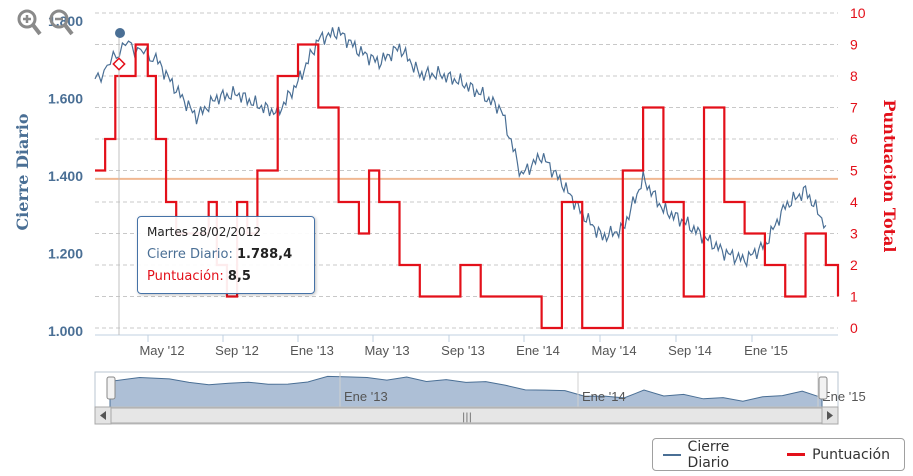 This screenshot has height=476, width=913. What do you see at coordinates (65, 331) in the screenshot?
I see `left-tick-label: 1.000` at bounding box center [65, 331].